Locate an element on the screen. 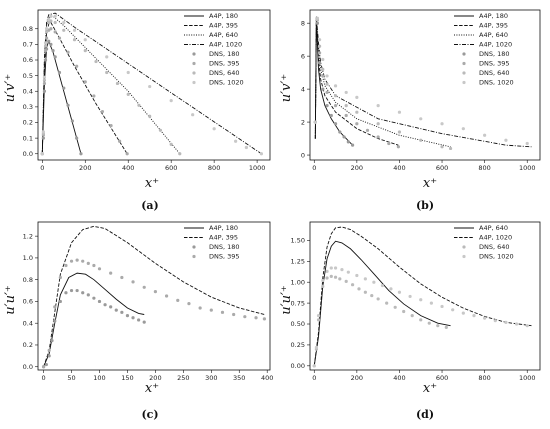  y-tick-label: 0 is located at coordinates (303, 155).